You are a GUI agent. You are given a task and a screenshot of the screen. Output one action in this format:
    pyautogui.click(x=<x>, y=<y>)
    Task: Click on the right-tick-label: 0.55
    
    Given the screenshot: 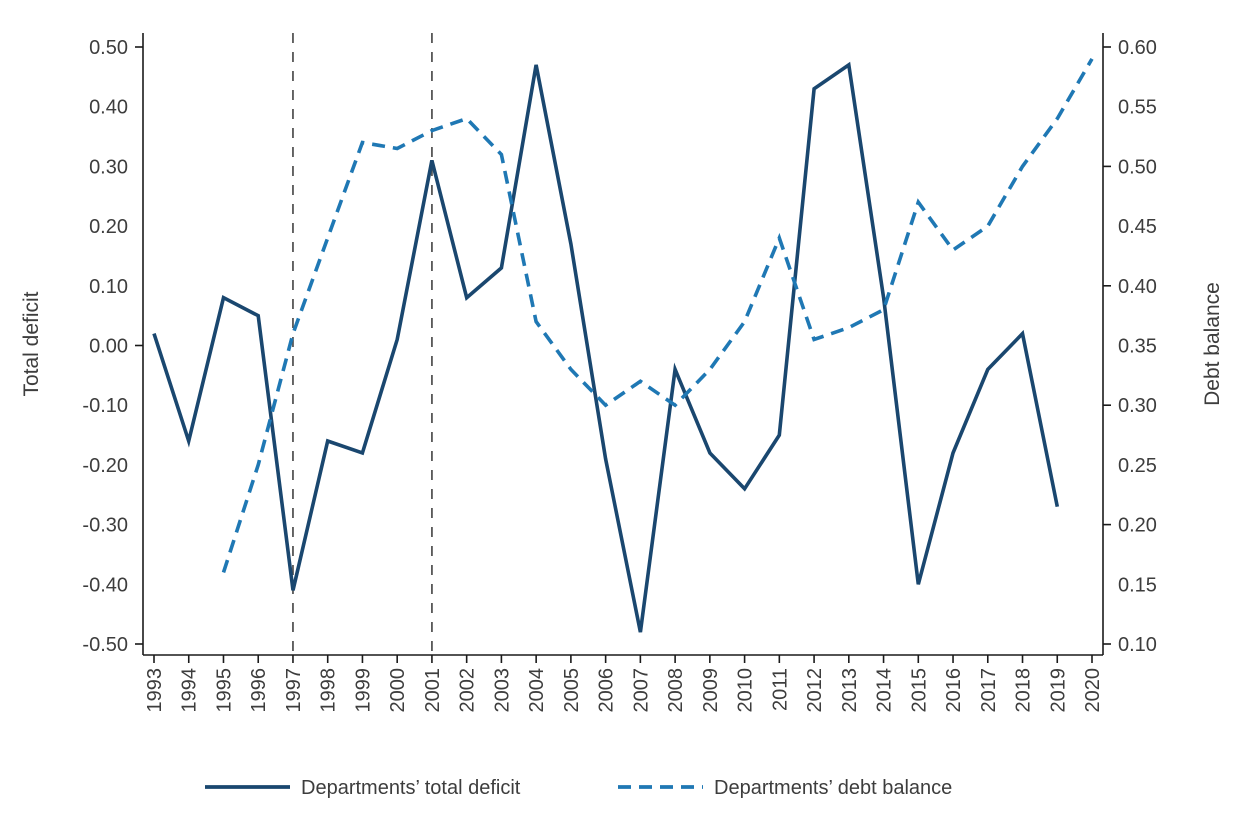 What is the action you would take?
    pyautogui.click(x=1137, y=108)
    